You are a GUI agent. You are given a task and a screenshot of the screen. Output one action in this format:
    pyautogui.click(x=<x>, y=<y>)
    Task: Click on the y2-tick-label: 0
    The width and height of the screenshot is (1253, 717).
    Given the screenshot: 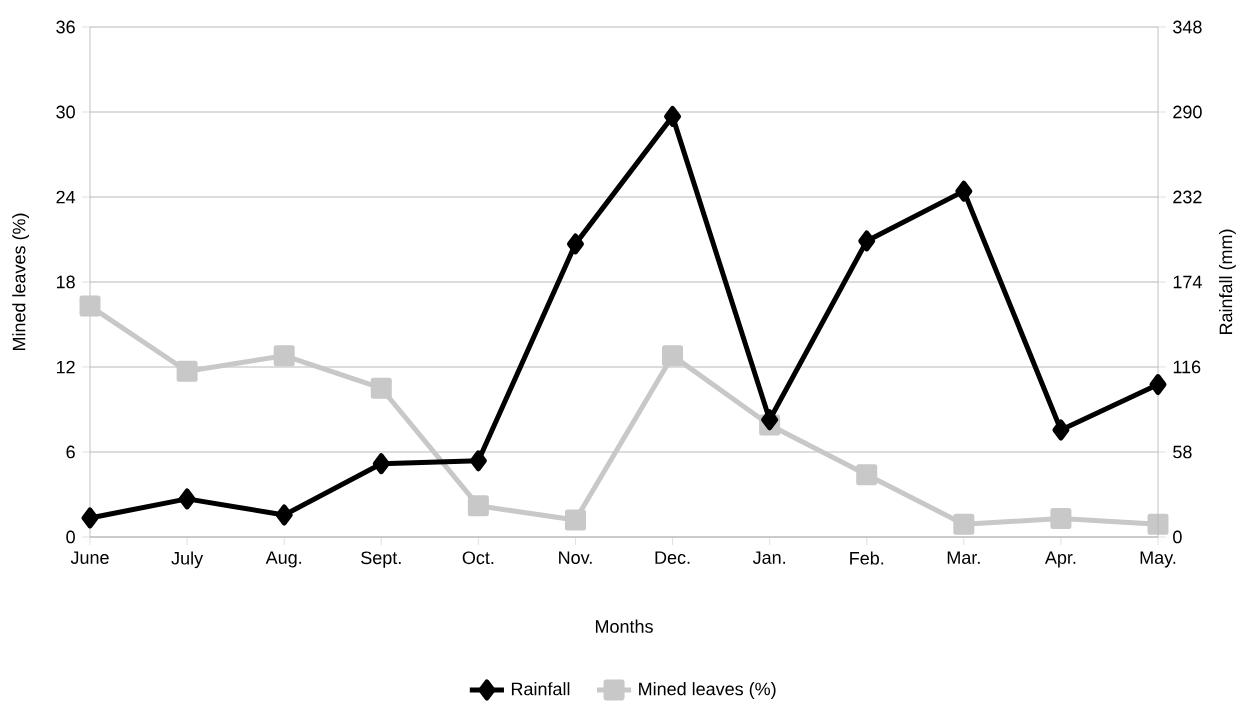 What is the action you would take?
    pyautogui.click(x=1177, y=537)
    